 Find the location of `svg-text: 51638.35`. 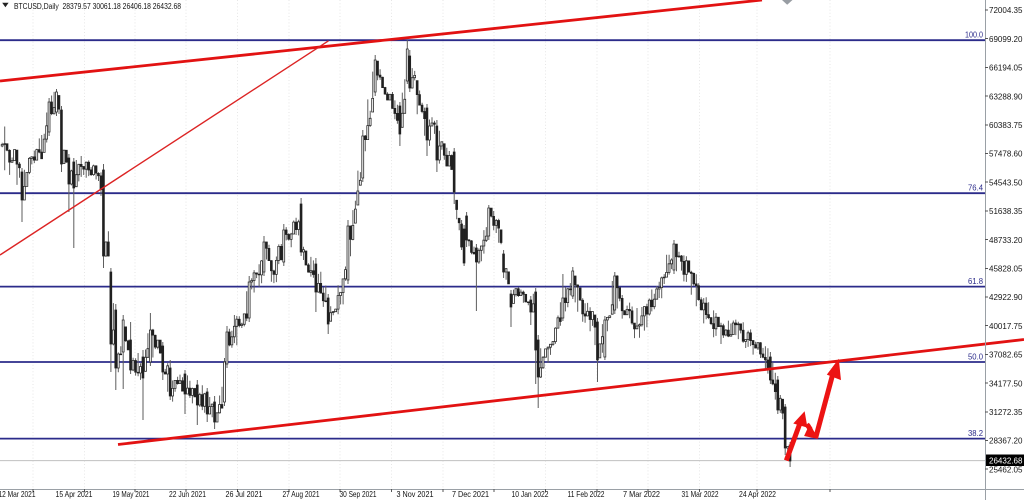

svg-text: 51638.35 is located at coordinates (1006, 211).